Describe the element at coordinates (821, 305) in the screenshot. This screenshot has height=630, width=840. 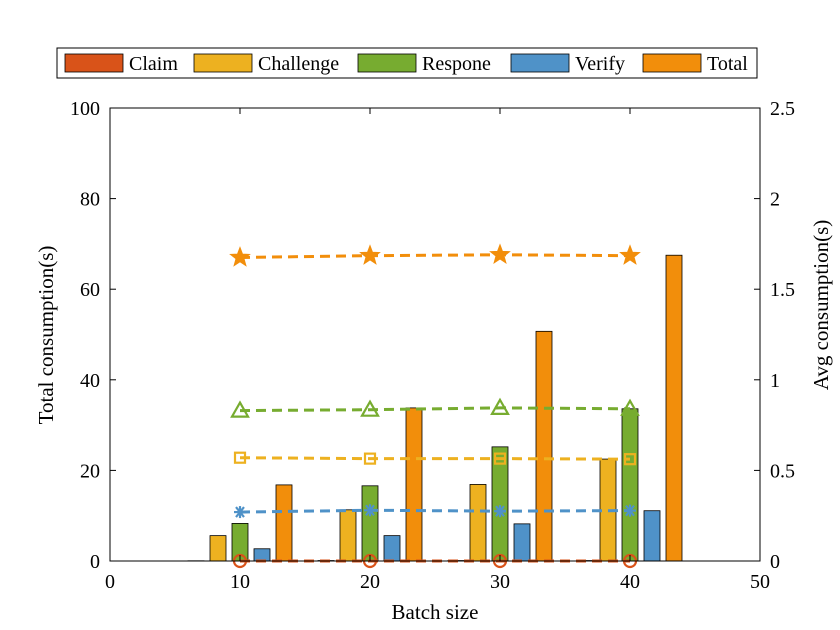
I see `y2-axis-label: Avg consumption(s)` at that location.